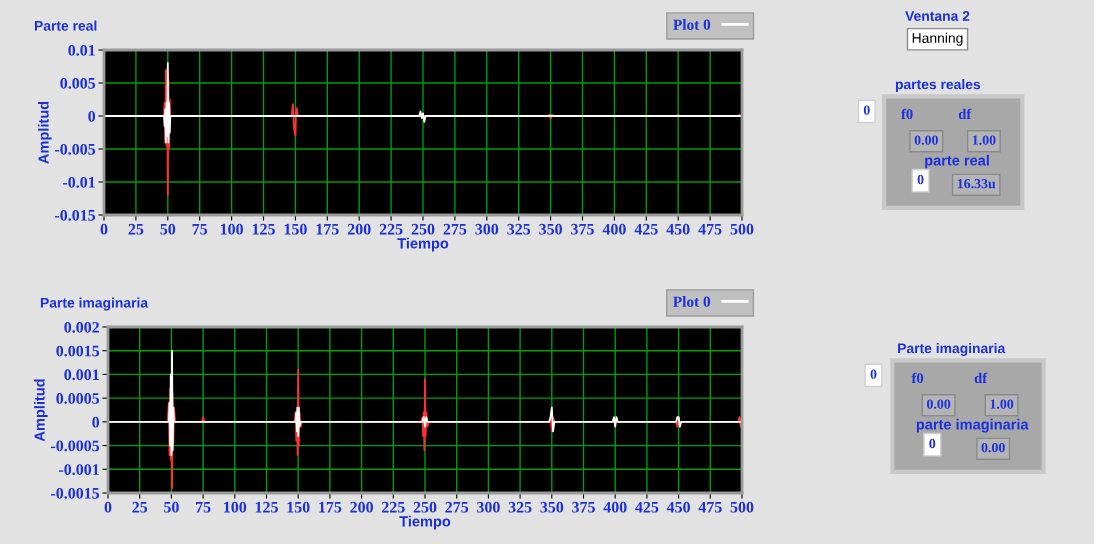 This screenshot has height=544, width=1094. Describe the element at coordinates (75, 446) in the screenshot. I see `y-tick-label: -0.0005` at that location.